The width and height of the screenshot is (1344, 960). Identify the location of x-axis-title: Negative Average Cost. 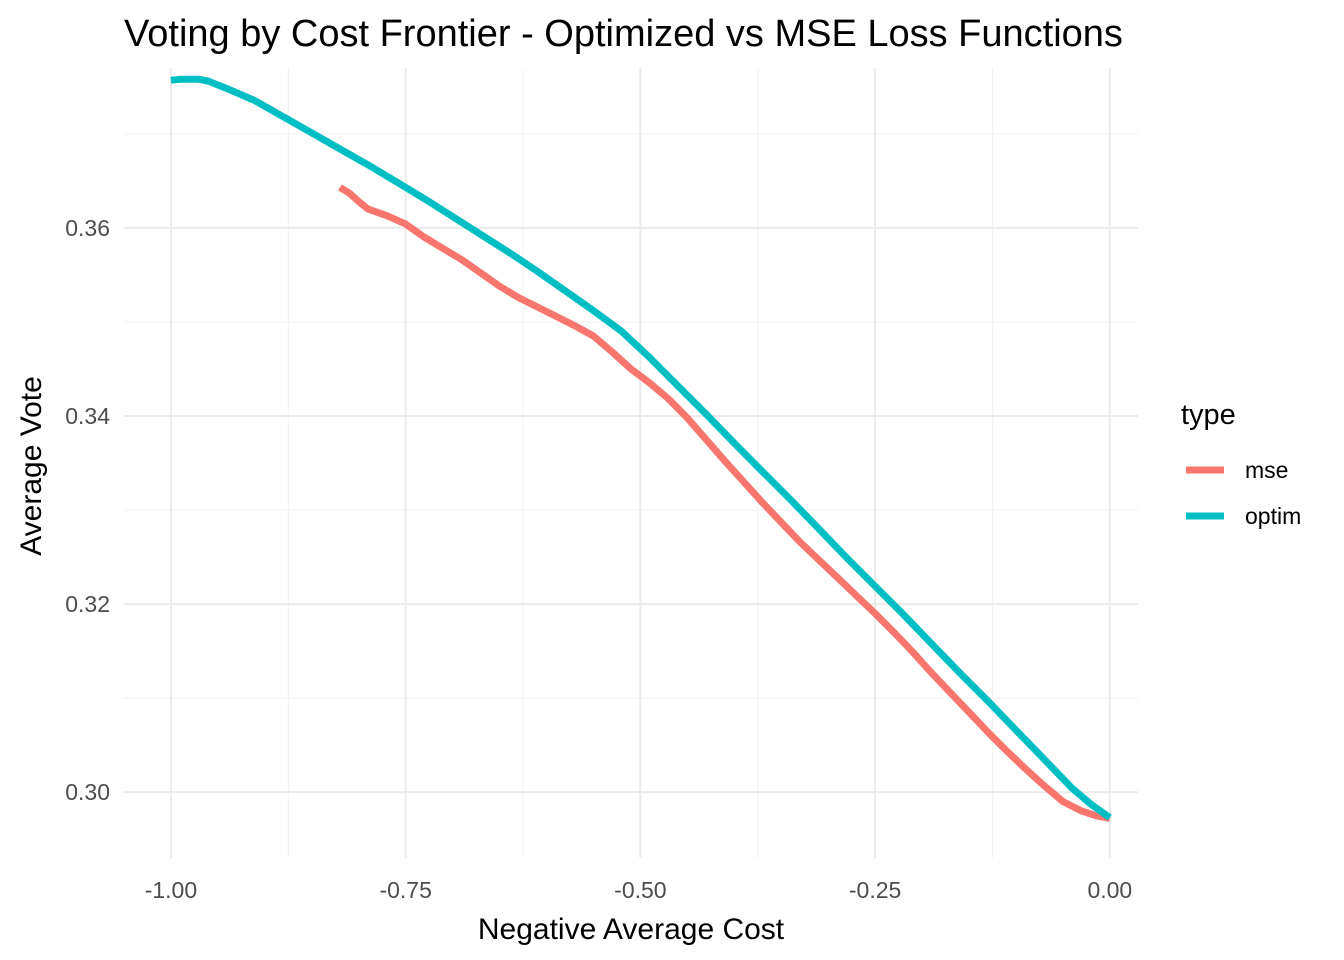
(631, 929).